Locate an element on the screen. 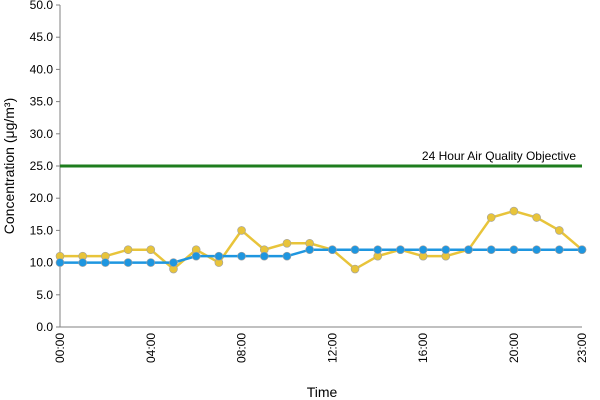 Image resolution: width=600 pixels, height=400 pixels. x-tick-label: 20:00 is located at coordinates (514, 348).